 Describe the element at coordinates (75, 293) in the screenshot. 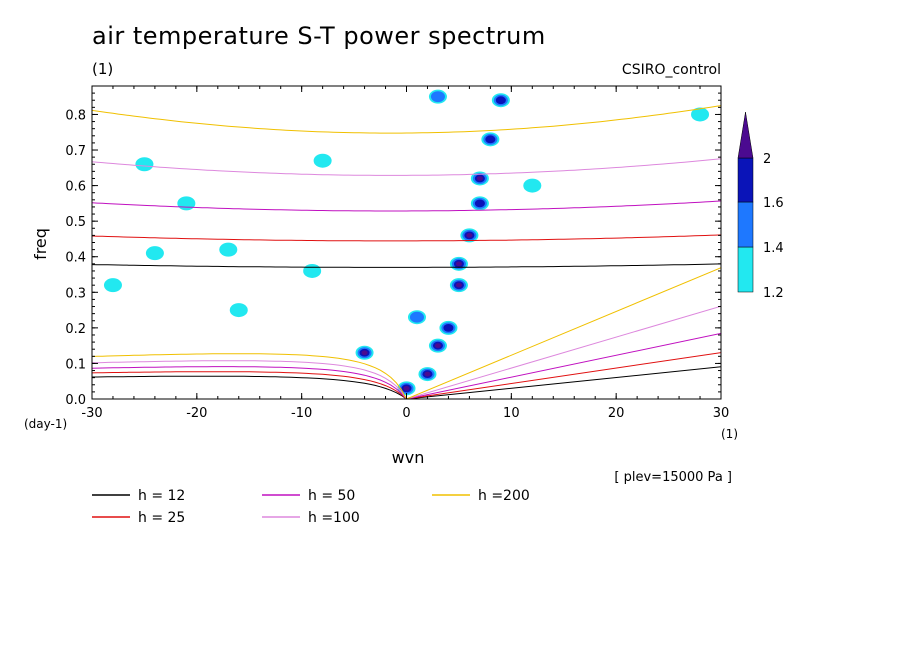

I see `y-tick-label: 0.3` at that location.